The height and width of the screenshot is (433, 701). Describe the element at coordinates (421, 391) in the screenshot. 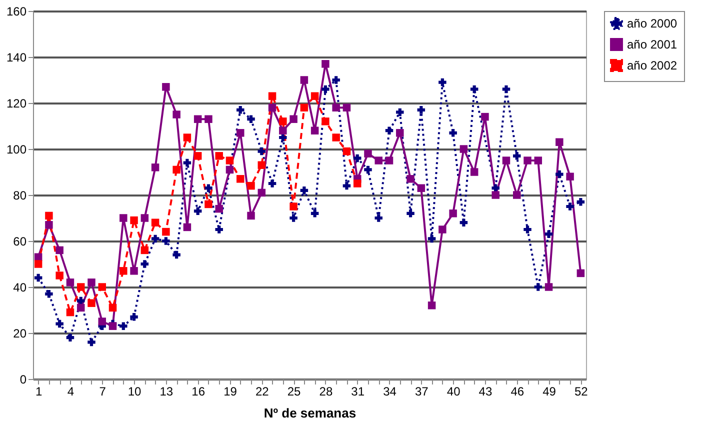

I see `x-tick-label: 37` at that location.